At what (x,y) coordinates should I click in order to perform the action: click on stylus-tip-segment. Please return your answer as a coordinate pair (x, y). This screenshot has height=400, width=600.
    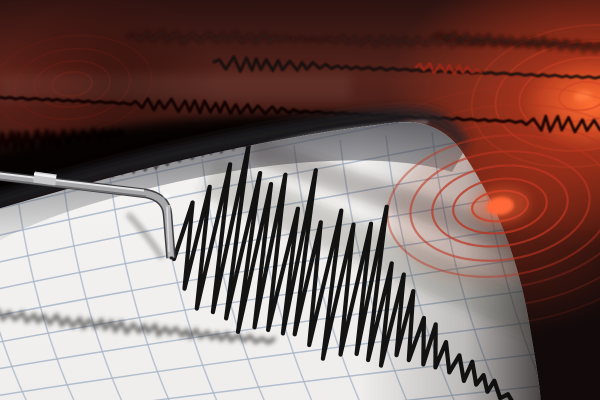
    Looking at the image, I should click on (169, 230).